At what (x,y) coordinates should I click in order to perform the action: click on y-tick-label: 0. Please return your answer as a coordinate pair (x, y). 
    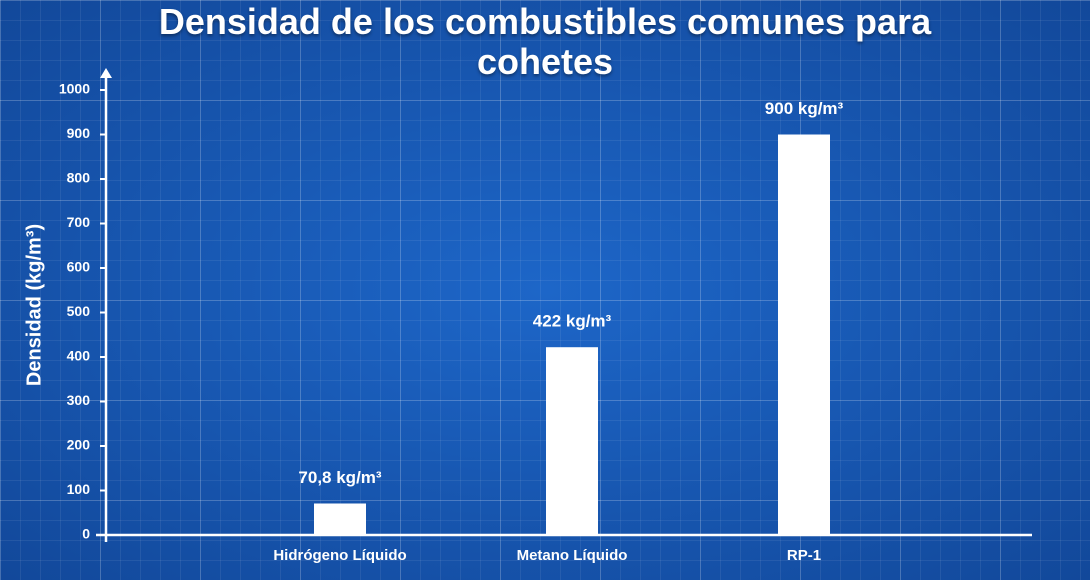
    Looking at the image, I should click on (86, 534).